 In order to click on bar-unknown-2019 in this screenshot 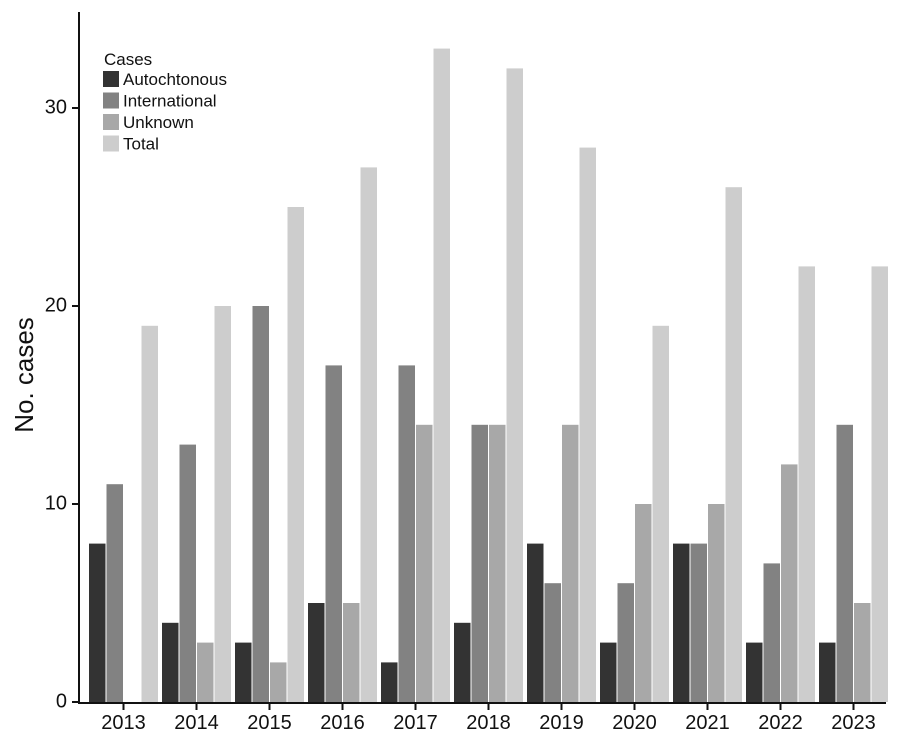, I will do `click(570, 563)`.